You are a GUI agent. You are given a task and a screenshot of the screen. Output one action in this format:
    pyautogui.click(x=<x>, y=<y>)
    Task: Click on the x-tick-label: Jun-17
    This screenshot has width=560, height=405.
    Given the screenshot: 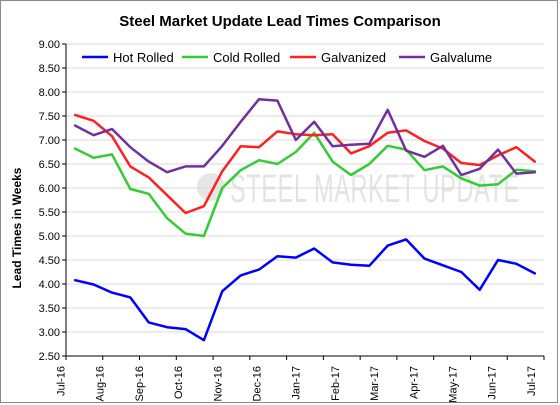 What is the action you would take?
    pyautogui.click(x=493, y=383)
    